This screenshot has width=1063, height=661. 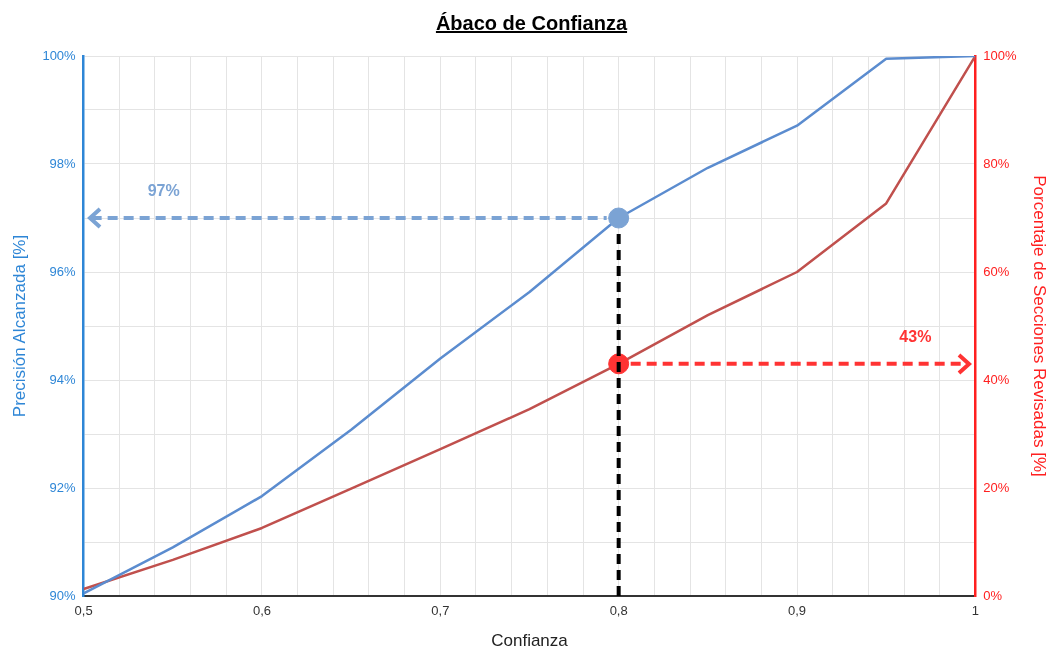 What do you see at coordinates (996, 163) in the screenshot?
I see `y2-tick-label: 80%` at bounding box center [996, 163].